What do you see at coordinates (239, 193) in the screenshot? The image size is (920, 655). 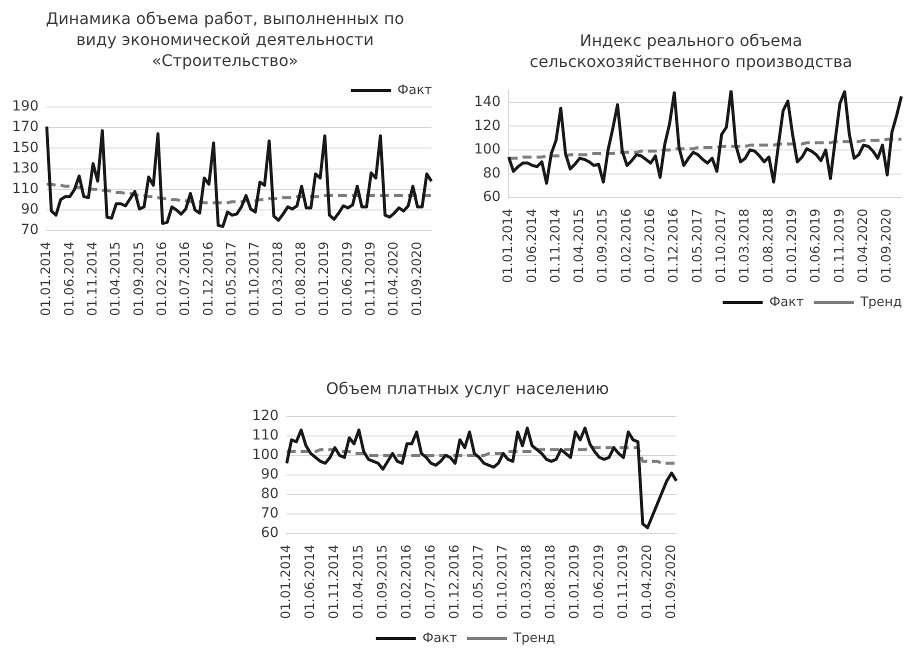 I see `line-series` at bounding box center [239, 193].